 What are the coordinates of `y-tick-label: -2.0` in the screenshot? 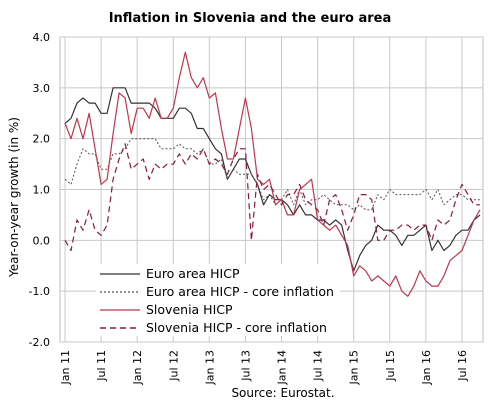 It's located at (39, 342).